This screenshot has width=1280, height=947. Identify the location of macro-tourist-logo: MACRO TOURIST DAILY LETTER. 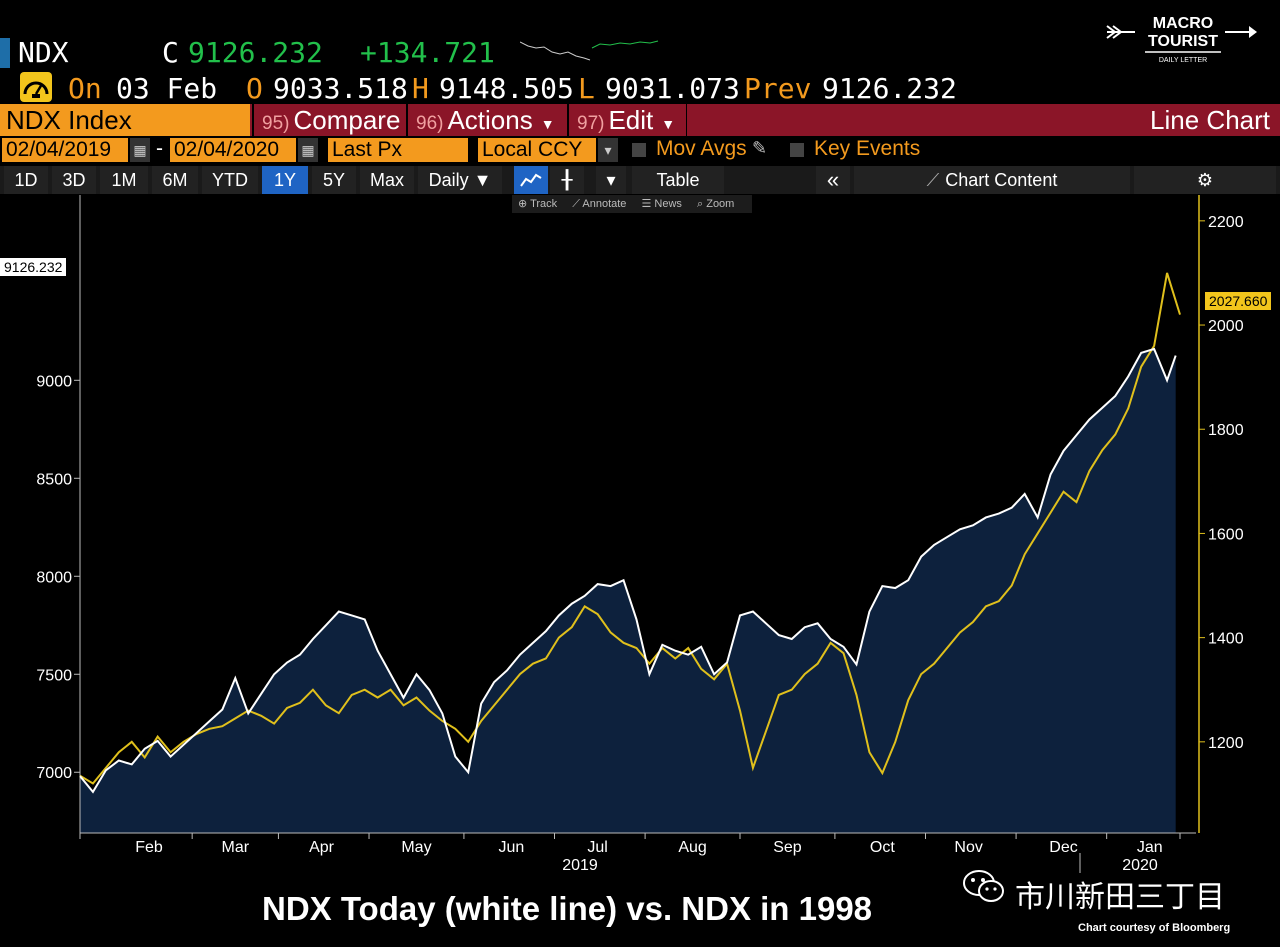
(1181, 39).